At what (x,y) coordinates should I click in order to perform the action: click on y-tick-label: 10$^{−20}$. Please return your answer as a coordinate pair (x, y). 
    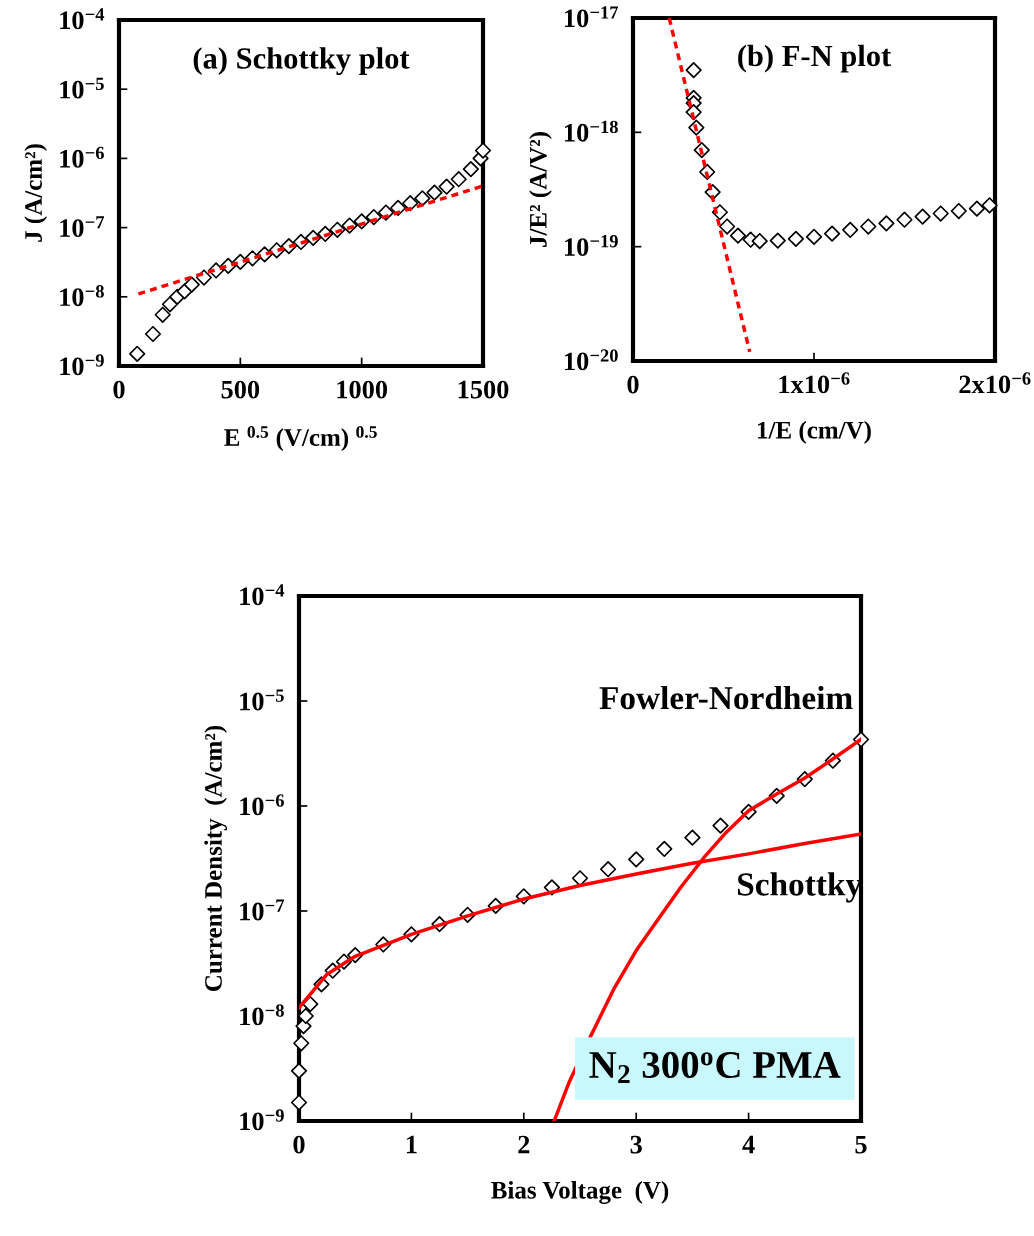
    Looking at the image, I should click on (591, 360).